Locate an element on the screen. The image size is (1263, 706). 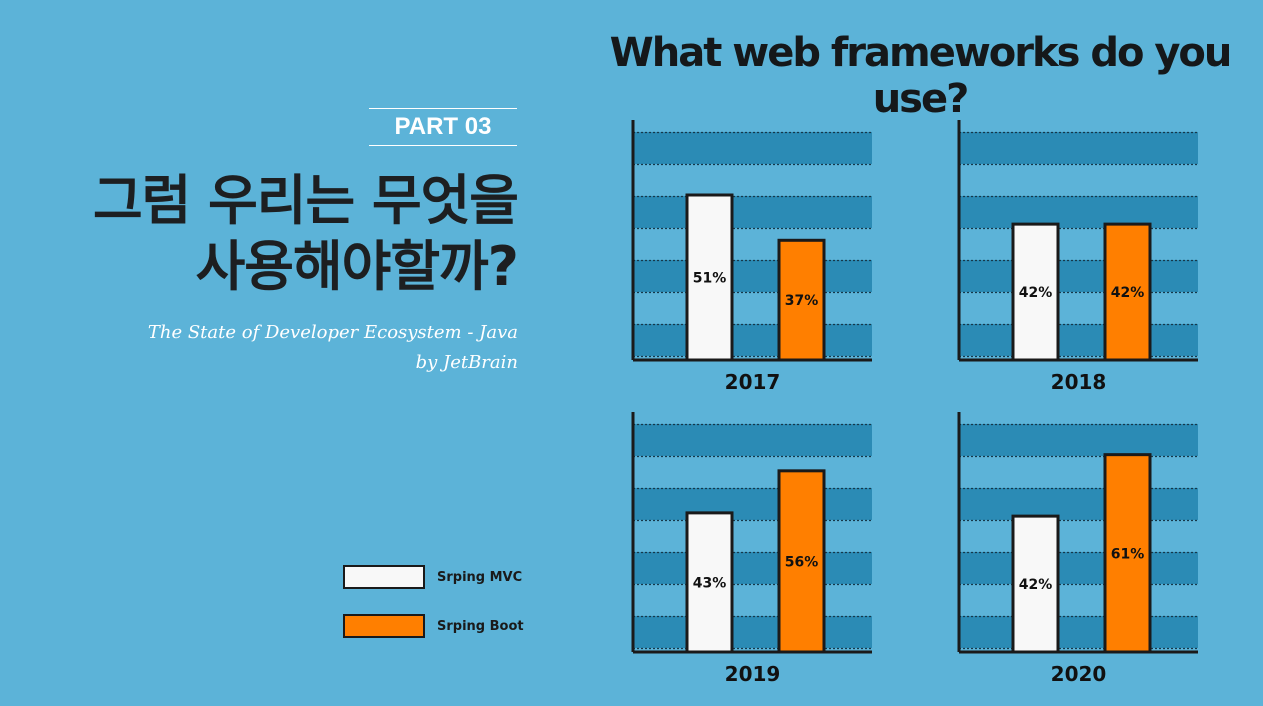
data-label: 43% is located at coordinates (710, 583).